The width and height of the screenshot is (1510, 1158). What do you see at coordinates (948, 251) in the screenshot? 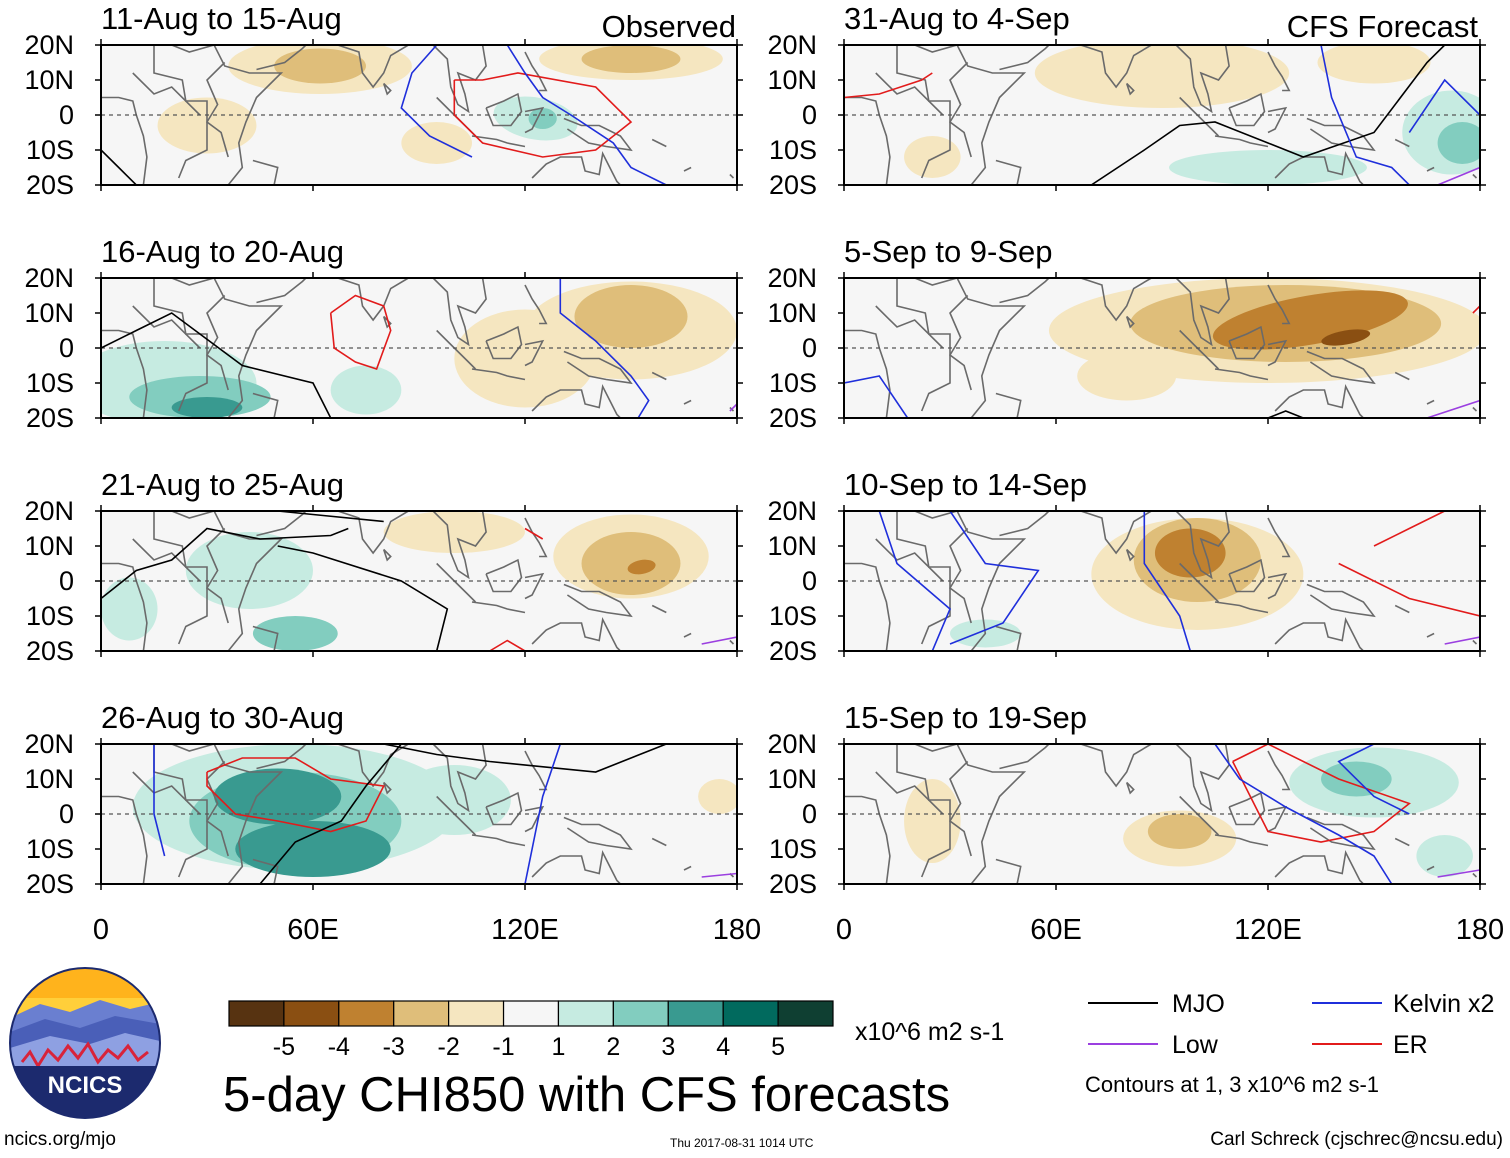
I see `panel-title: 5-Sep to 9-Sep` at bounding box center [948, 251].